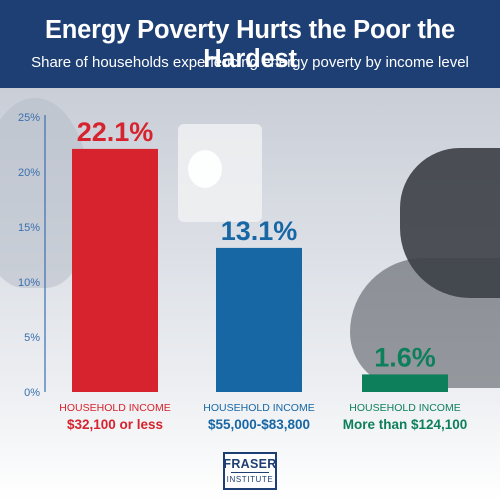 The image size is (500, 500). Describe the element at coordinates (405, 424) in the screenshot. I see `category-label: More than $124,100` at that location.